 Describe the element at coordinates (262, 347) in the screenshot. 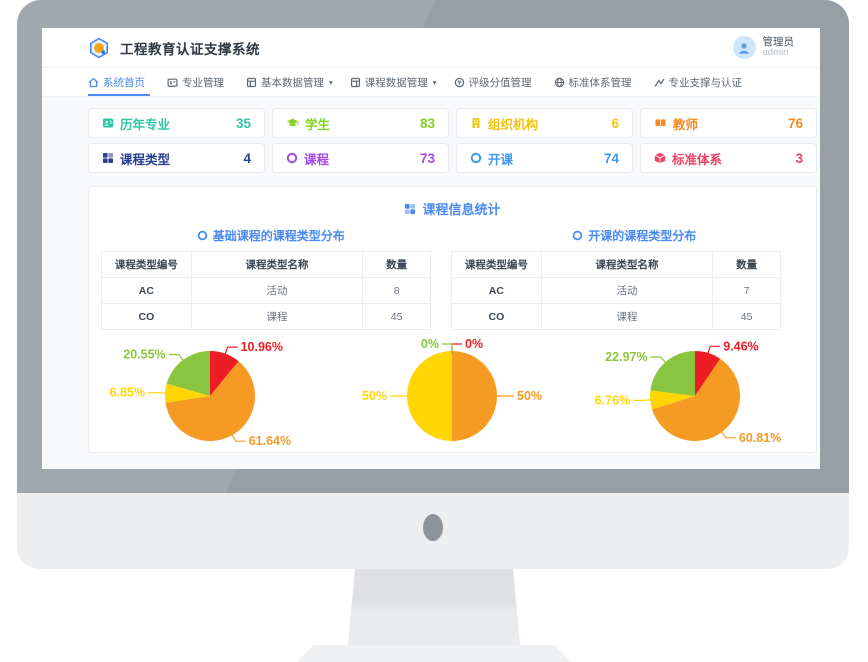

I see `svg-text: 10.96%` at that location.